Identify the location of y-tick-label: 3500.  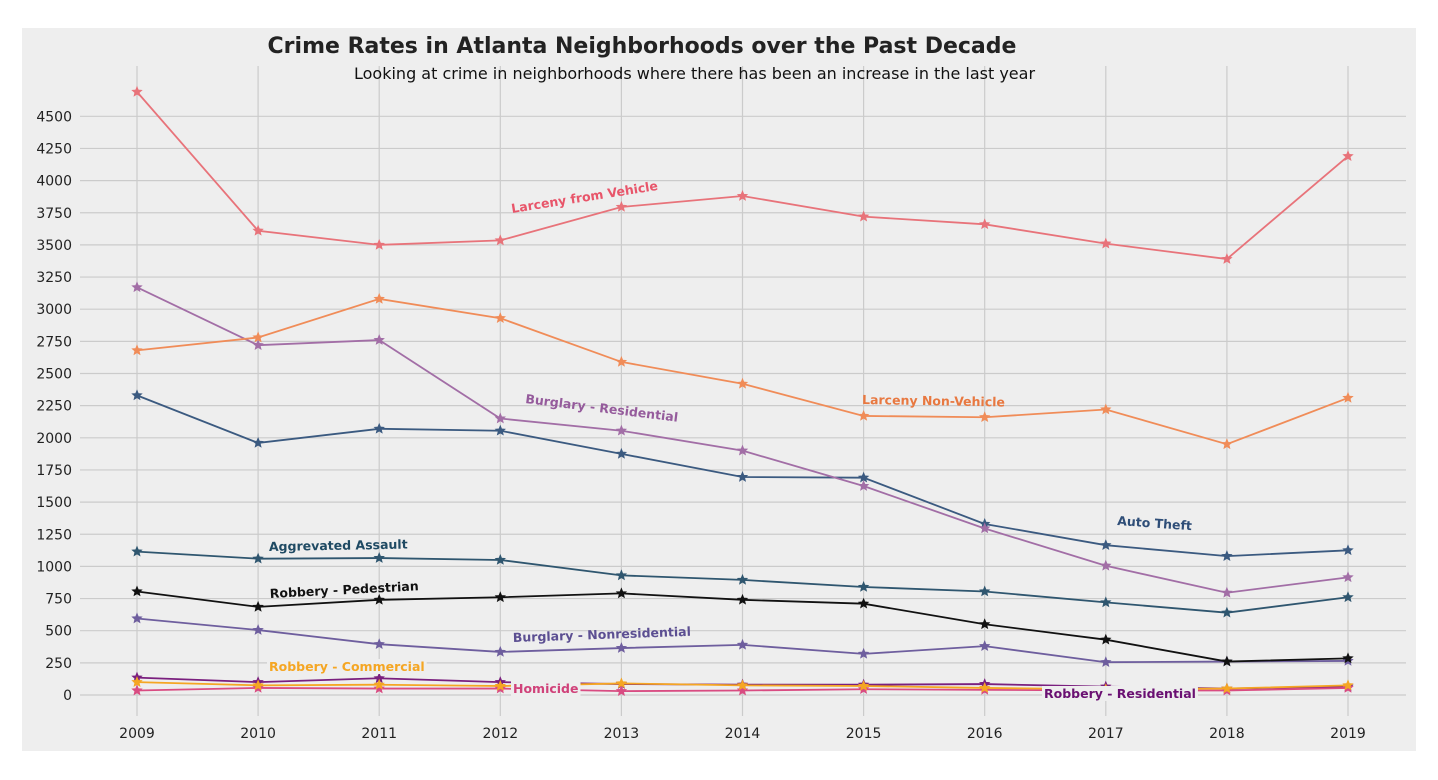
(54, 246).